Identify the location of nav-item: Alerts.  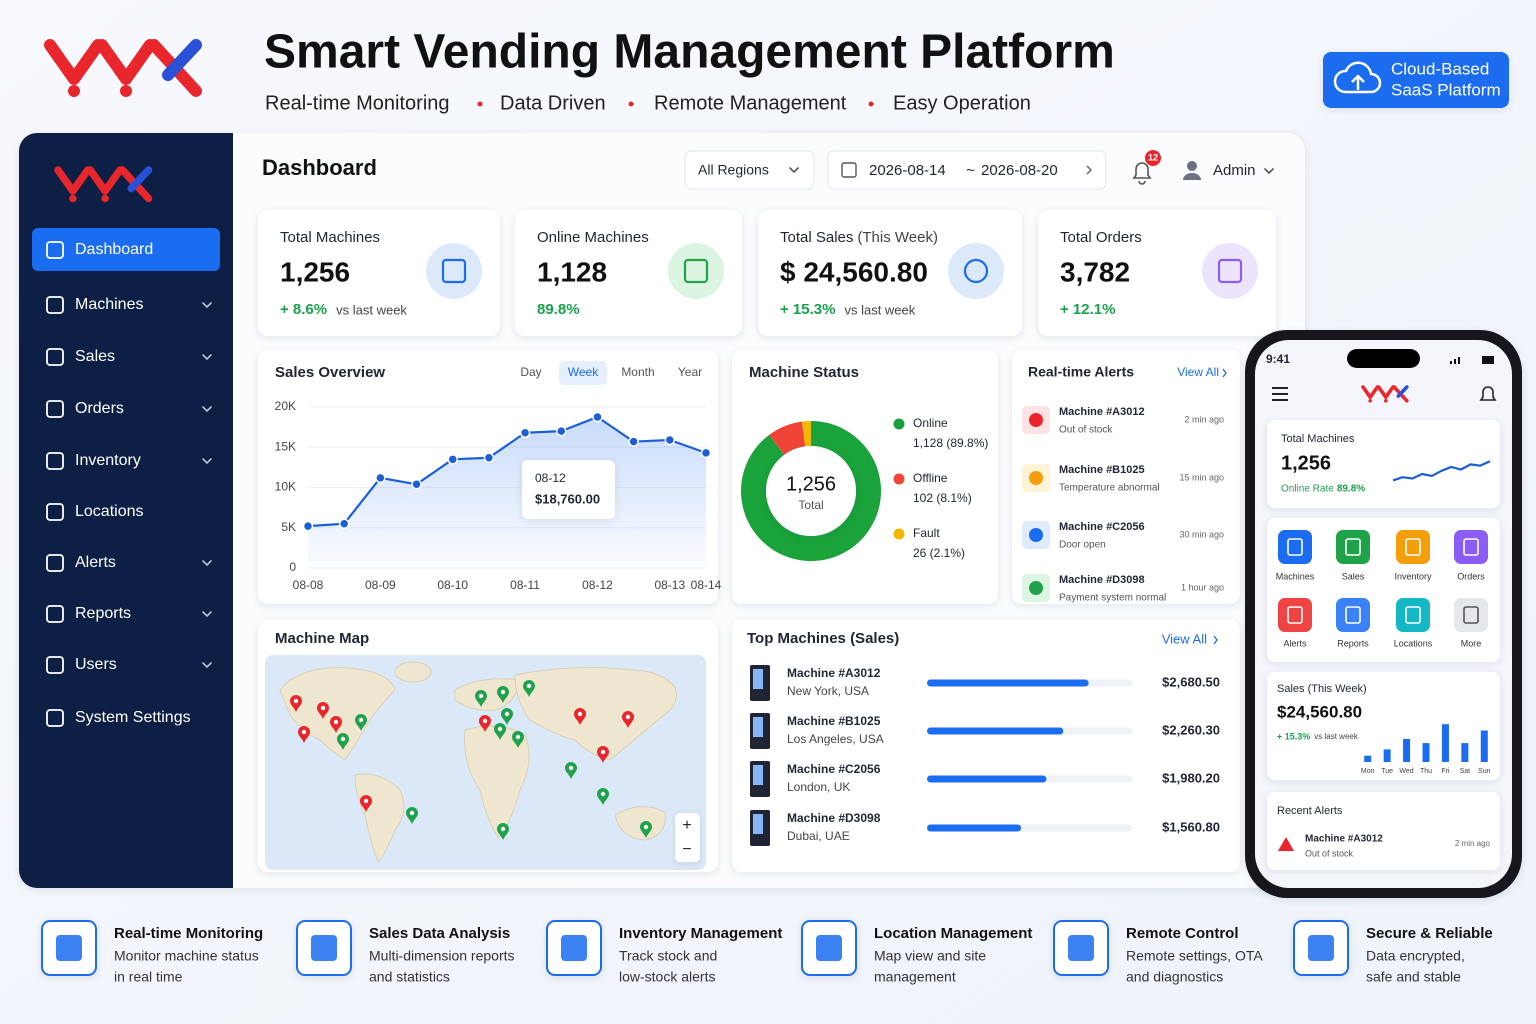
(95, 562).